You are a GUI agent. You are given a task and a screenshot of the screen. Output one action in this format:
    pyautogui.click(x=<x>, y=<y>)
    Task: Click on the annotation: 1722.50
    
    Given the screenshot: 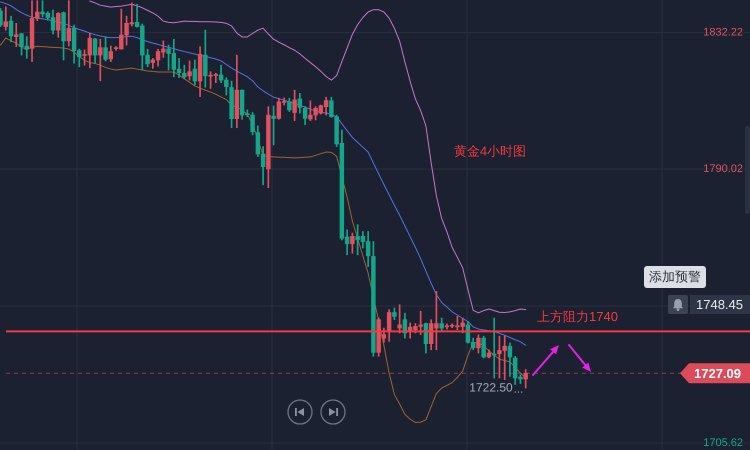 What is the action you would take?
    pyautogui.click(x=491, y=387)
    